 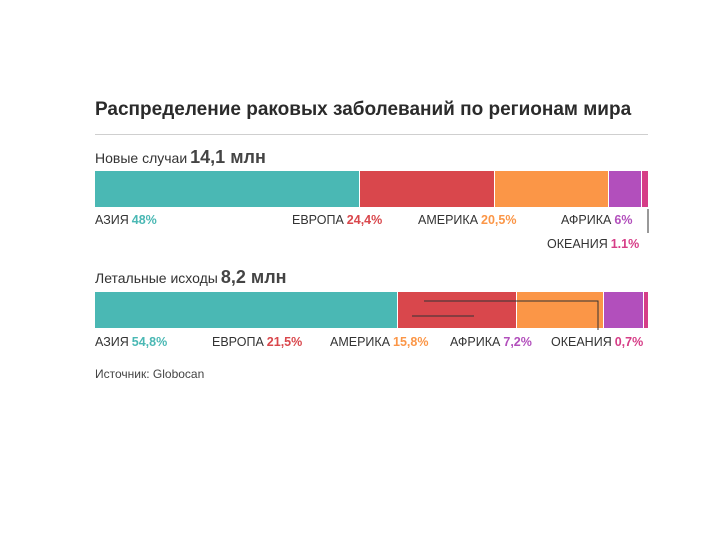 What do you see at coordinates (644, 189) in the screenshot?
I see `new-cases-bar-segment-oceania` at bounding box center [644, 189].